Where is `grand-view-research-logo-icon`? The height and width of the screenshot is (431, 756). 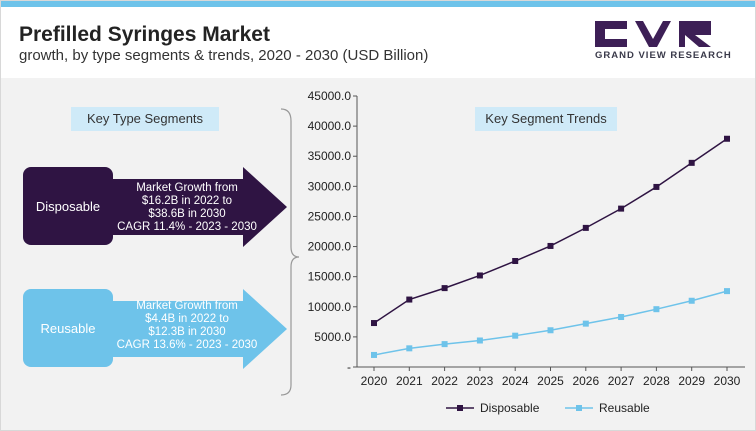 grand-view-research-logo-icon is located at coordinates (653, 34).